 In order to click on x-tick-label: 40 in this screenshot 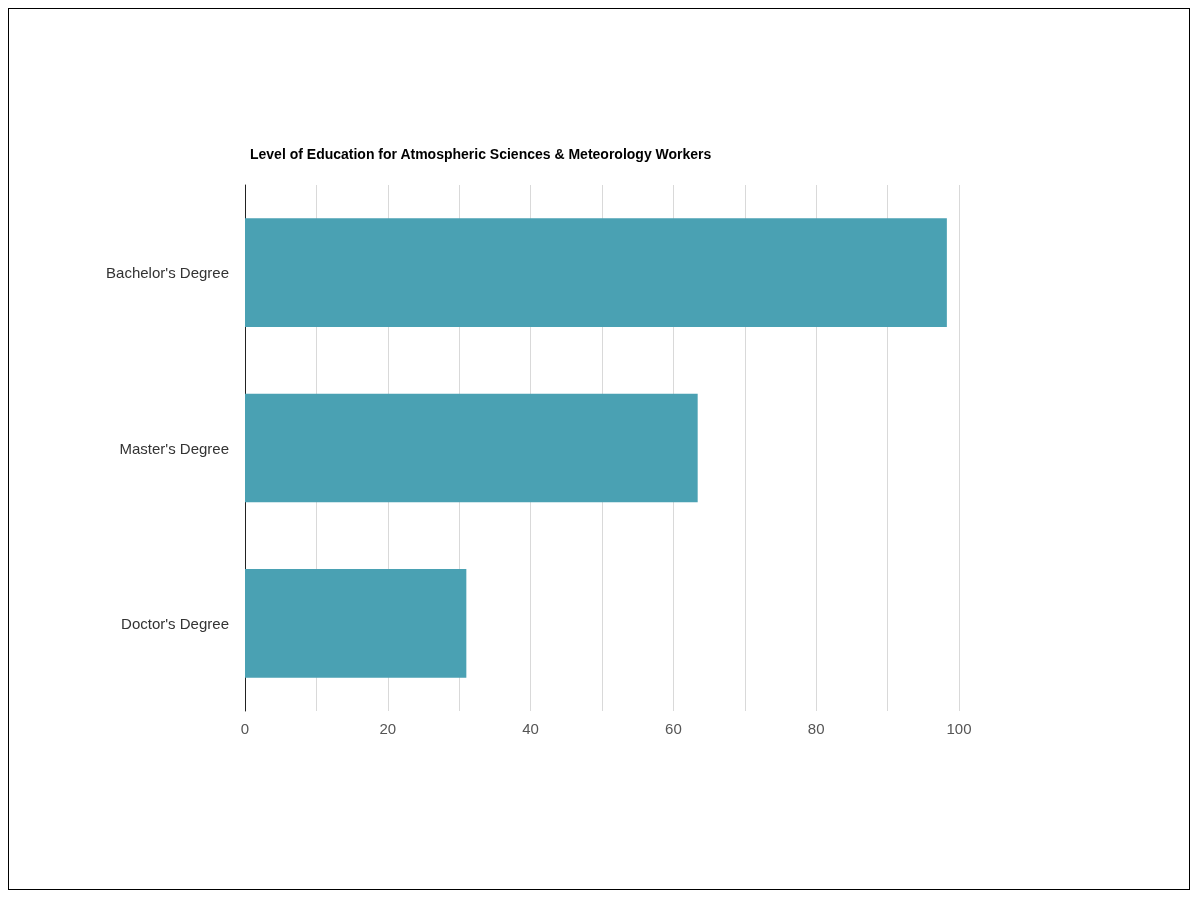, I will do `click(530, 728)`.